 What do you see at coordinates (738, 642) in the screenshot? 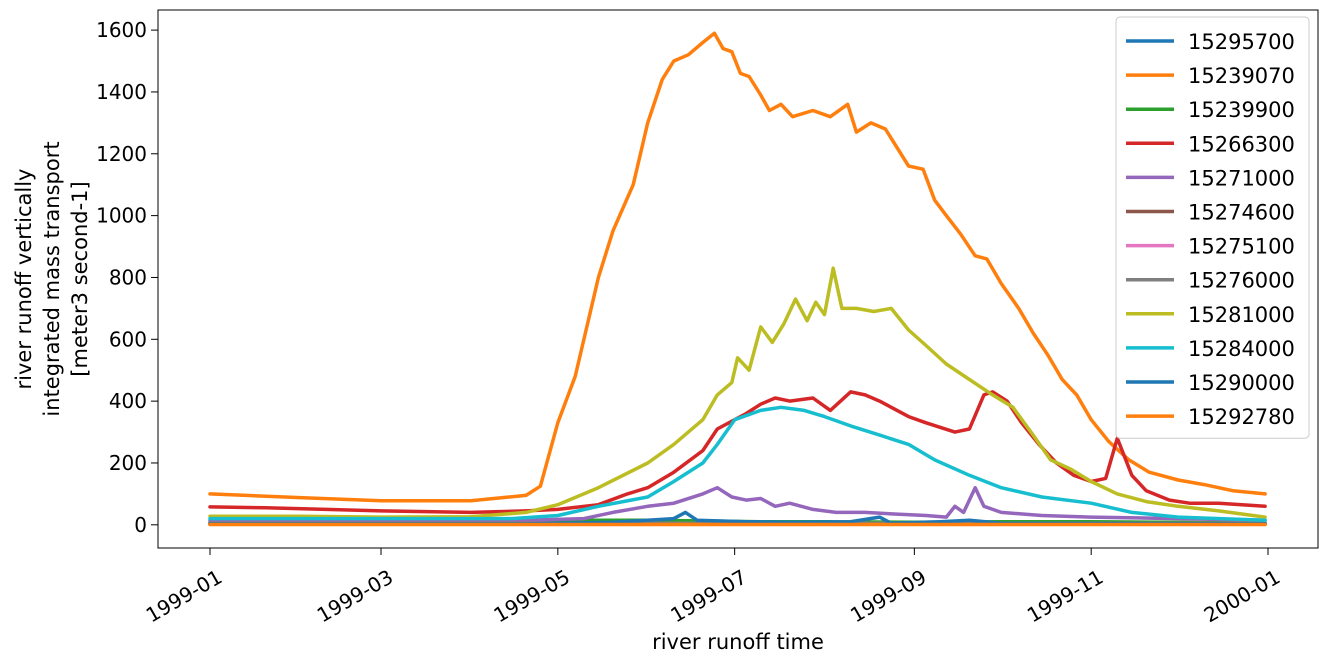
I see `x-axis-label: river runoff time` at bounding box center [738, 642].